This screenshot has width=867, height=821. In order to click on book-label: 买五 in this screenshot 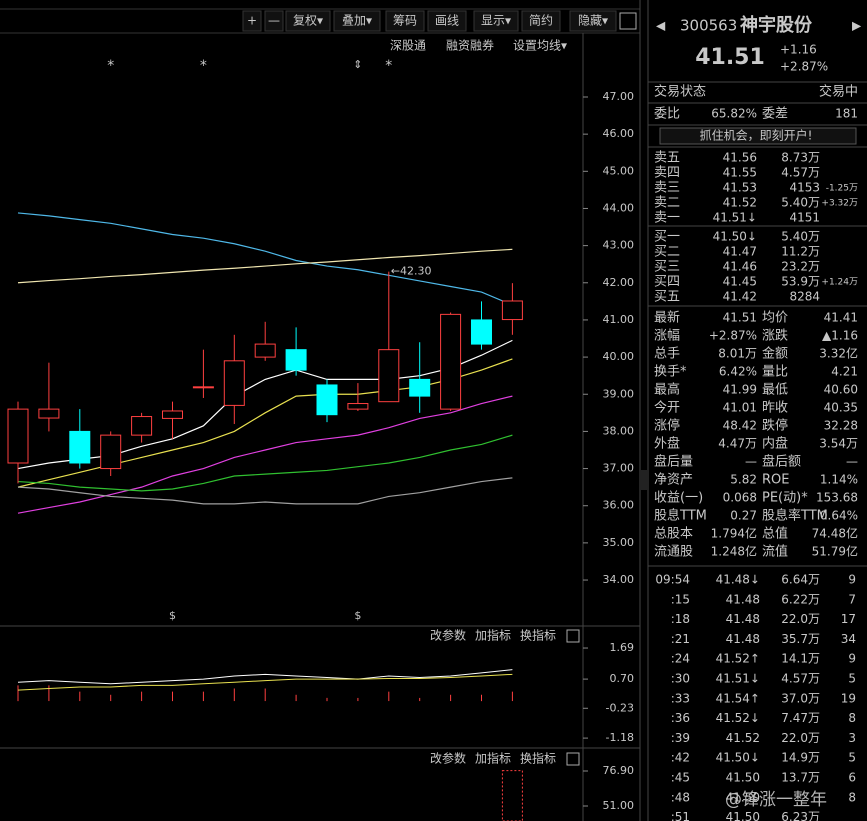, I will do `click(667, 297)`.